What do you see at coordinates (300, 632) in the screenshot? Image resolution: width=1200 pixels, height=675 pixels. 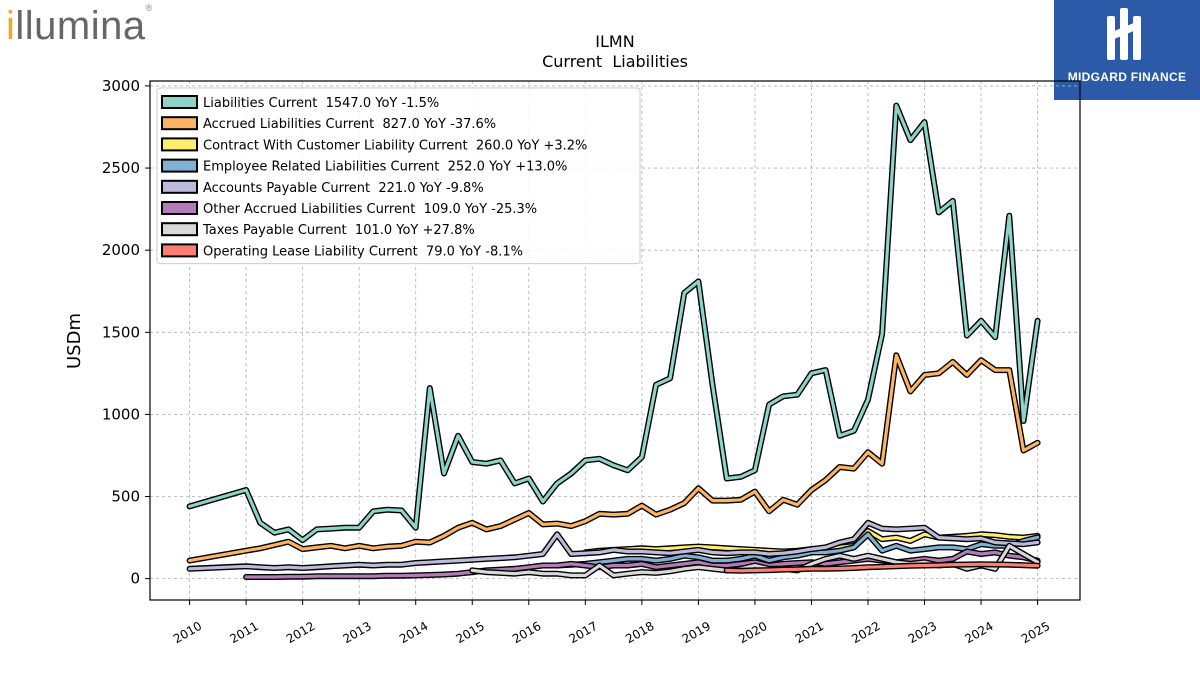 I see `x-tick-label: 2012` at bounding box center [300, 632].